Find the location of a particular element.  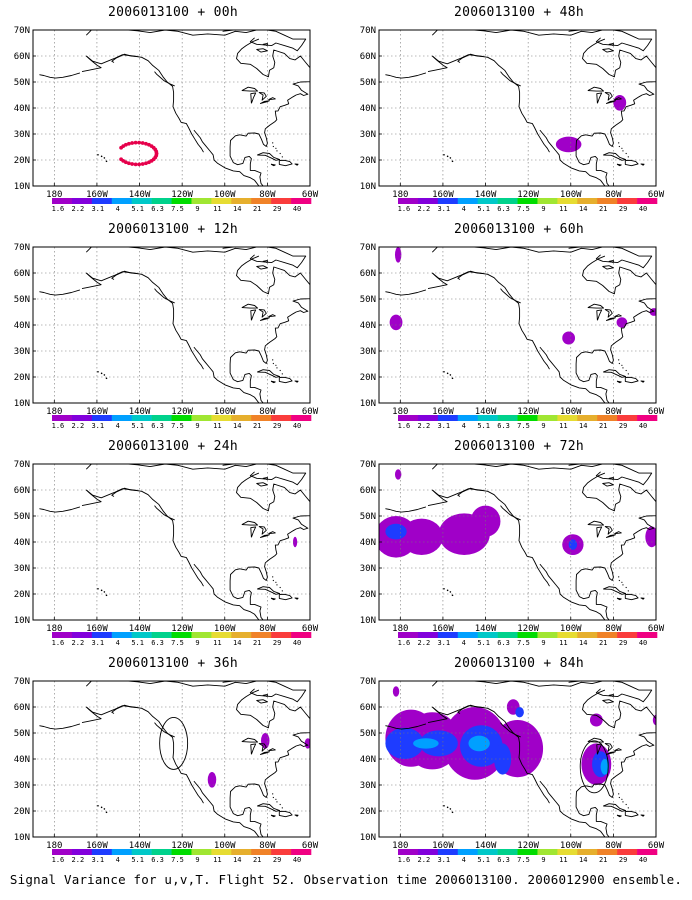

lat-tick-label: 10N is located at coordinates (368, 838).